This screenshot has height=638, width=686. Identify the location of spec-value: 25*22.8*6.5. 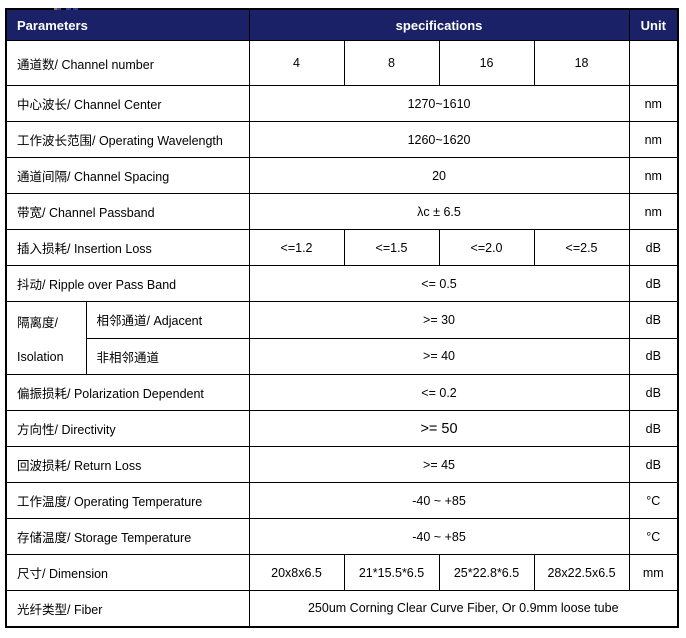
(486, 572).